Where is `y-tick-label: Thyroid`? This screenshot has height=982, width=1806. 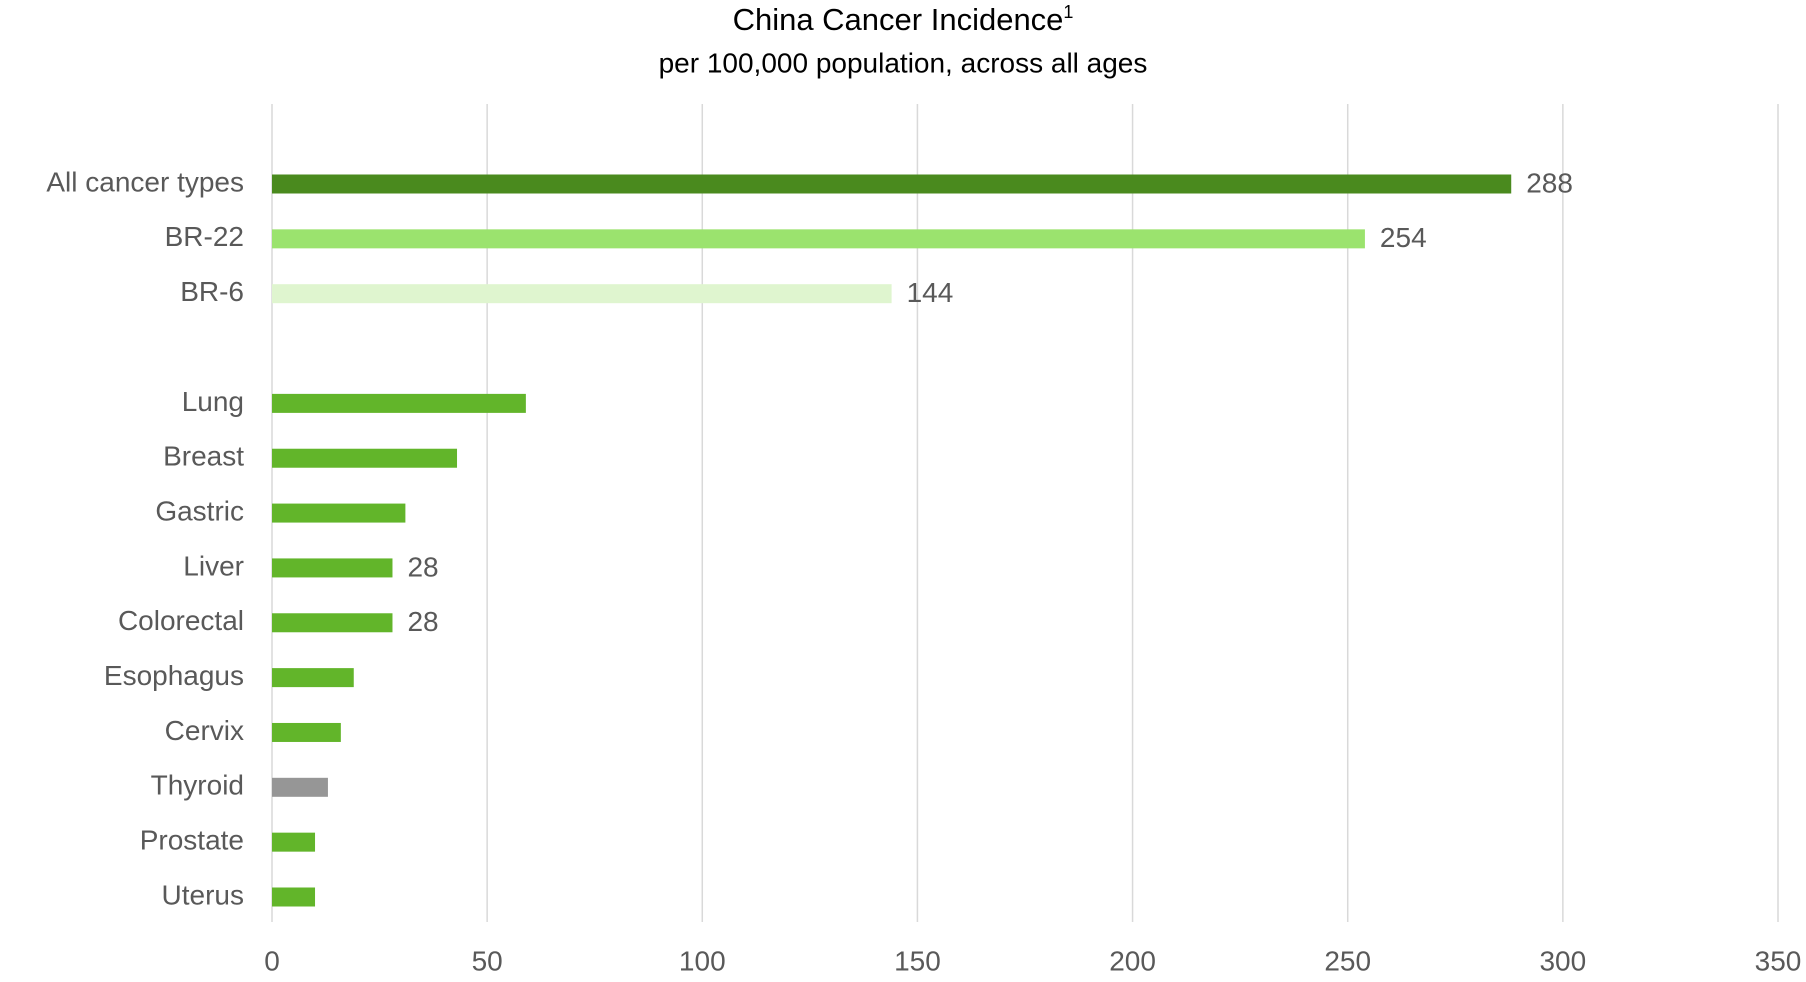
y-tick-label: Thyroid is located at coordinates (197, 785).